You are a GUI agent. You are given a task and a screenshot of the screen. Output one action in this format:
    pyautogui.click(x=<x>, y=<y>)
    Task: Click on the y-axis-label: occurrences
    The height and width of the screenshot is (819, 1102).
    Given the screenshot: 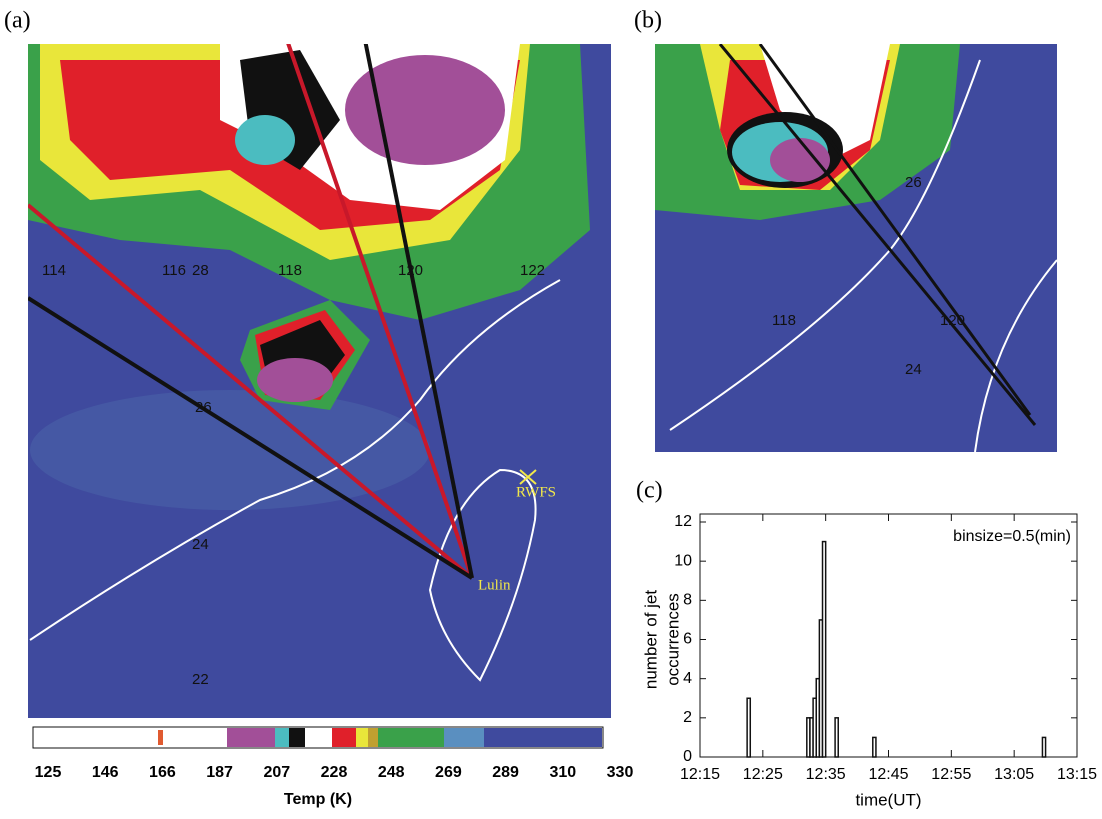 What is the action you would take?
    pyautogui.click(x=672, y=639)
    